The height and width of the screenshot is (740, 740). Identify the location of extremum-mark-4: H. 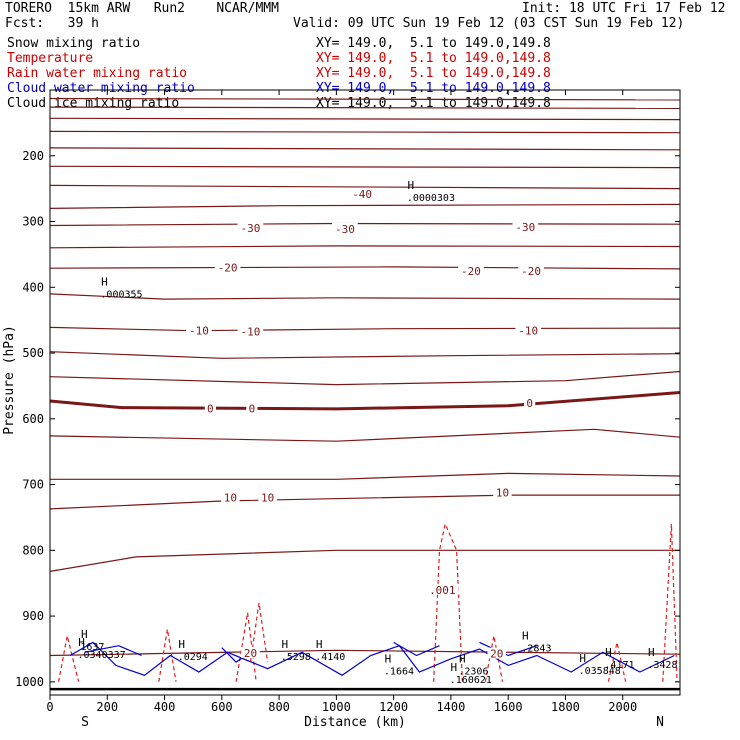
(181, 644).